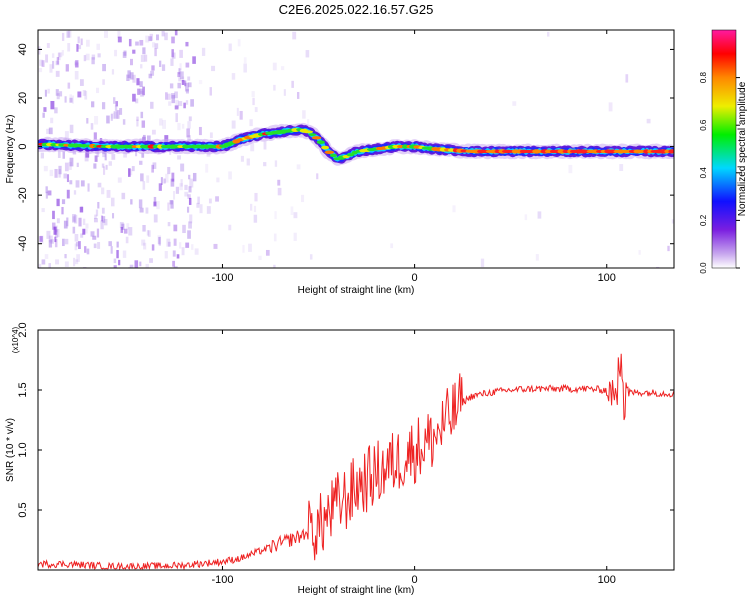 The width and height of the screenshot is (750, 600). I want to click on colorbar-gradient, so click(724, 149).